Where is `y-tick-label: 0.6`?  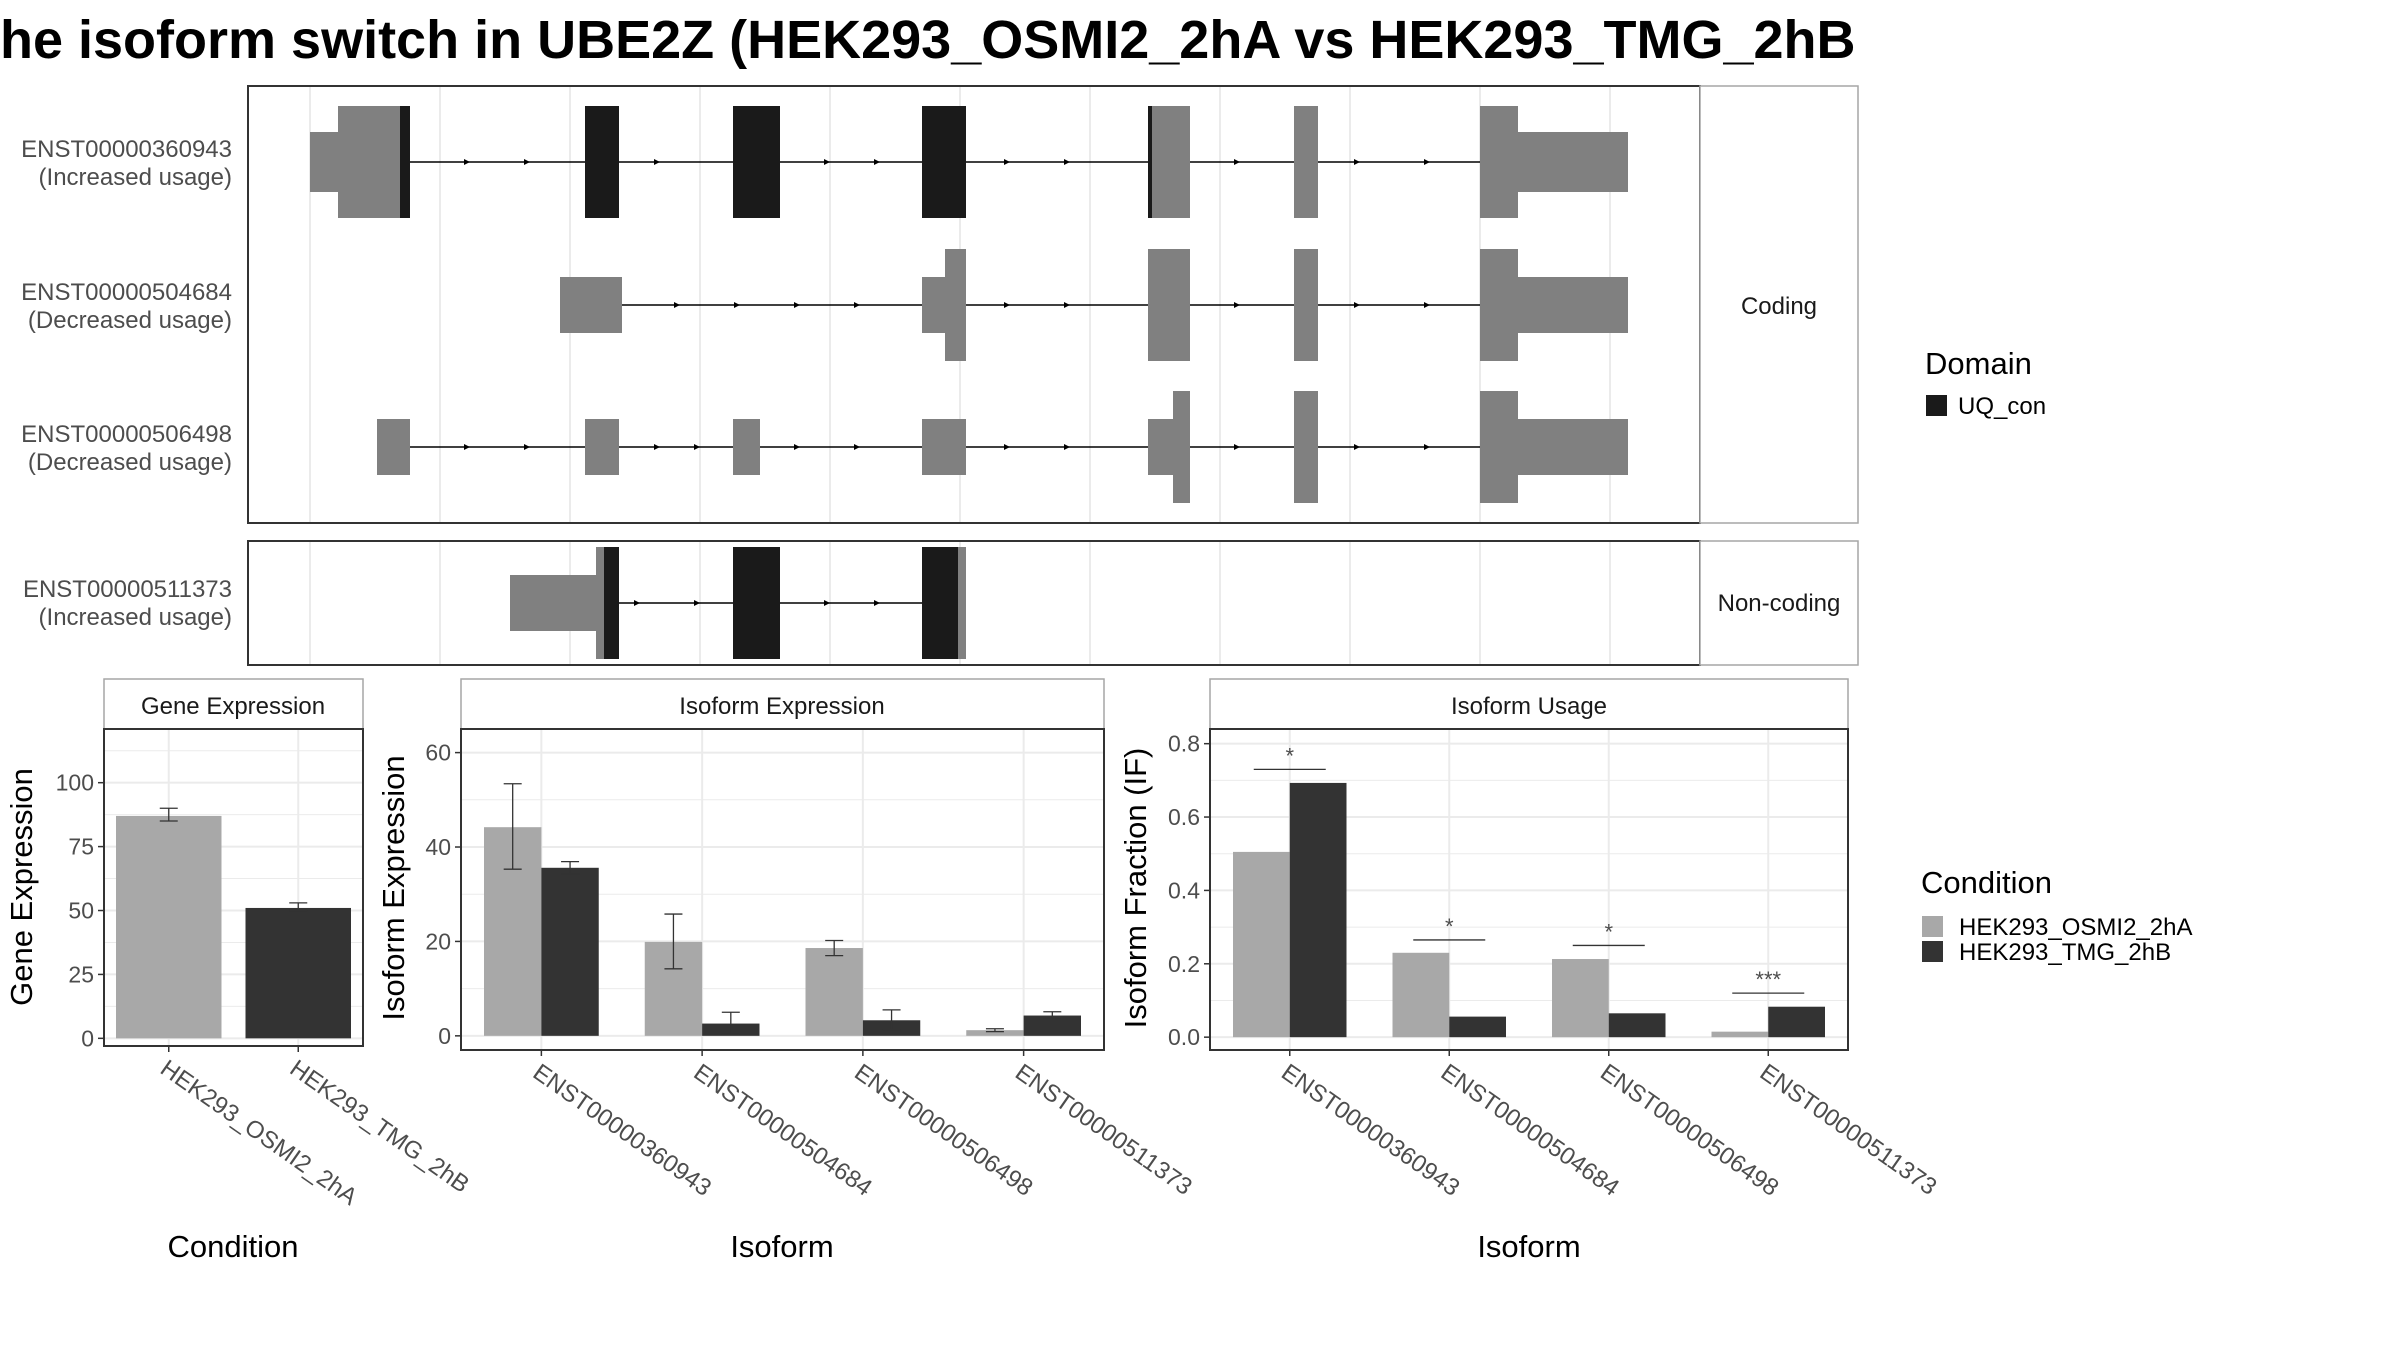
y-tick-label: 0.6 is located at coordinates (1184, 817).